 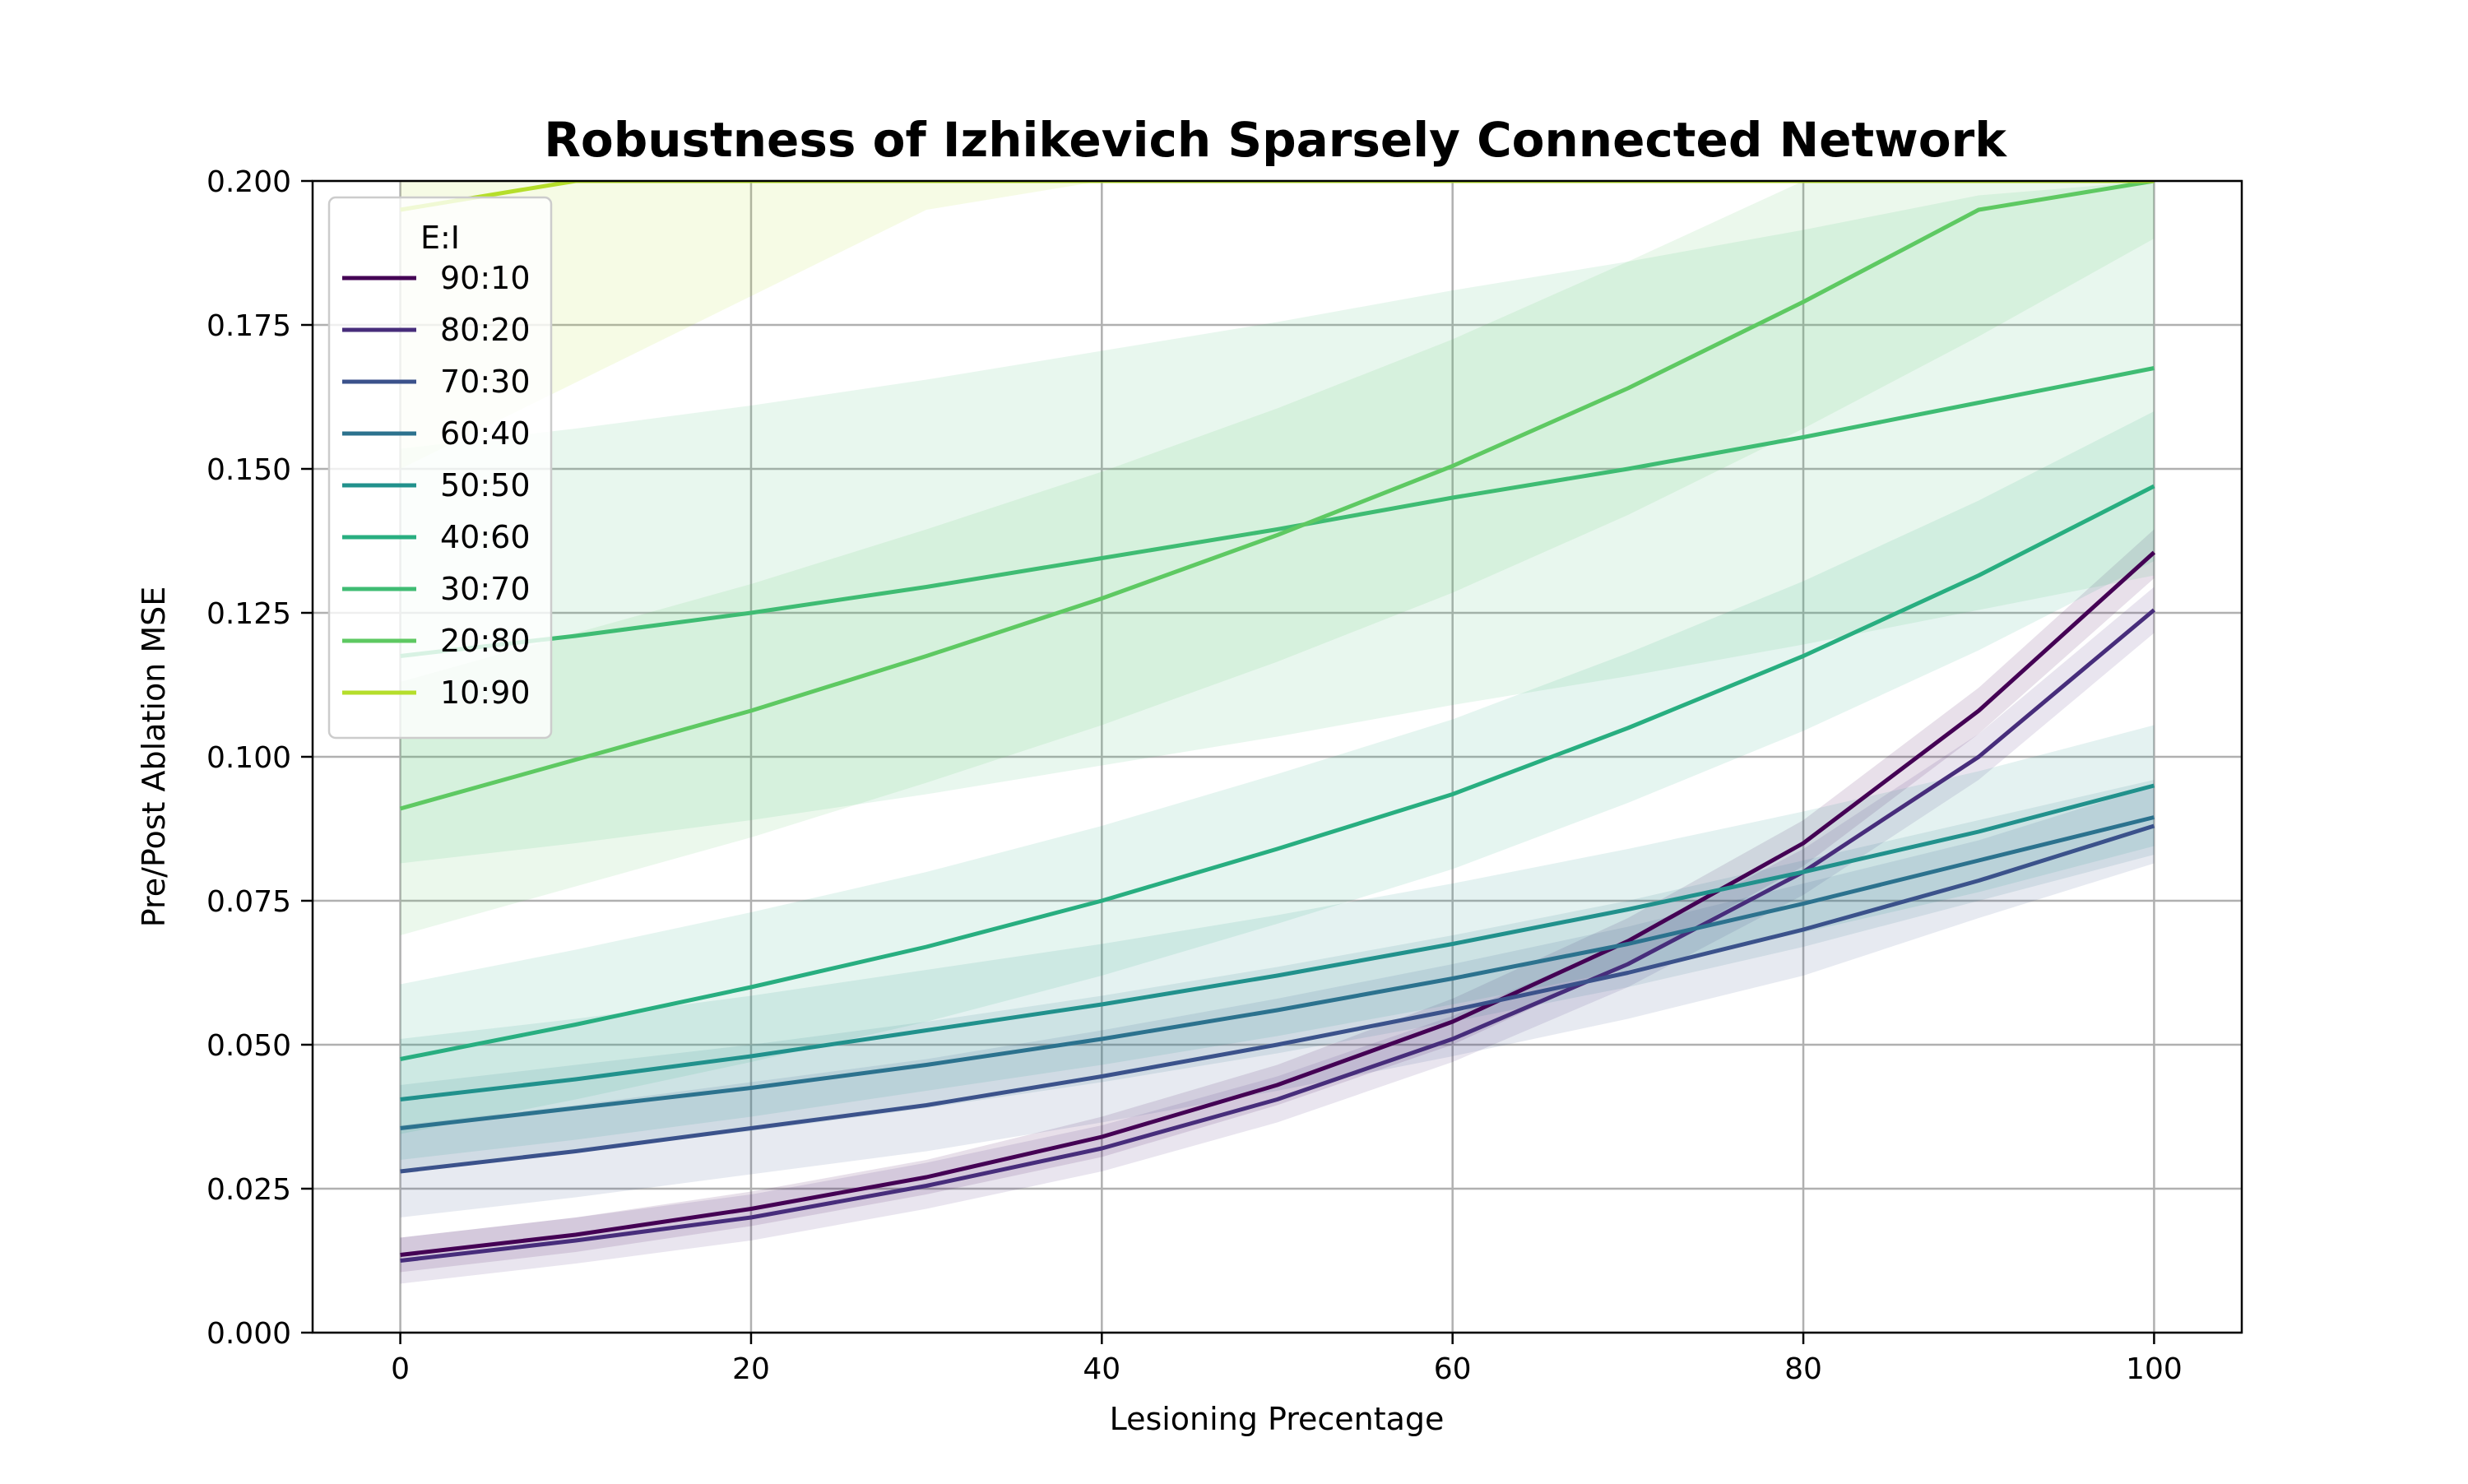 What do you see at coordinates (485, 433) in the screenshot?
I see `legend-label-60-40: 60:40` at bounding box center [485, 433].